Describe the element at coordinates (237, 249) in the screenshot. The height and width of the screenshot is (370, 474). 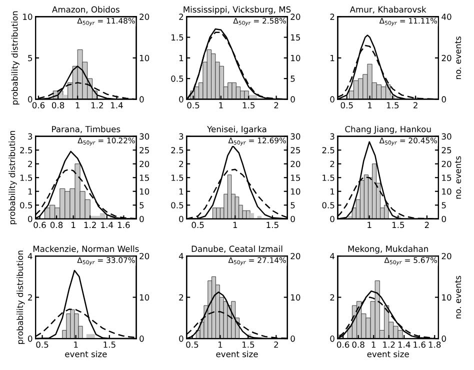
I see `chart-title: Danube, Ceatal Izmail` at that location.